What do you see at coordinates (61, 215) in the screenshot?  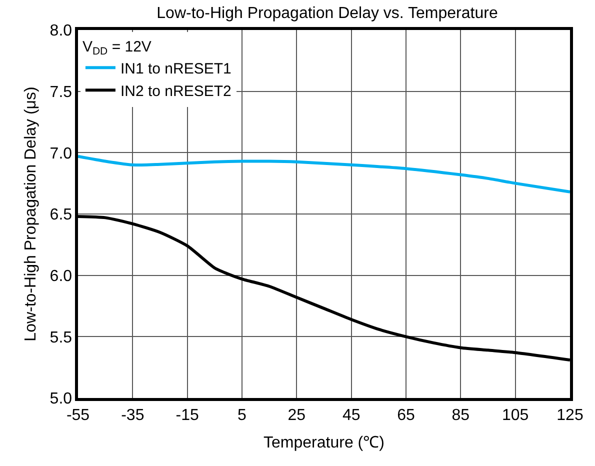 I see `y-tick-label: 6.5` at bounding box center [61, 215].